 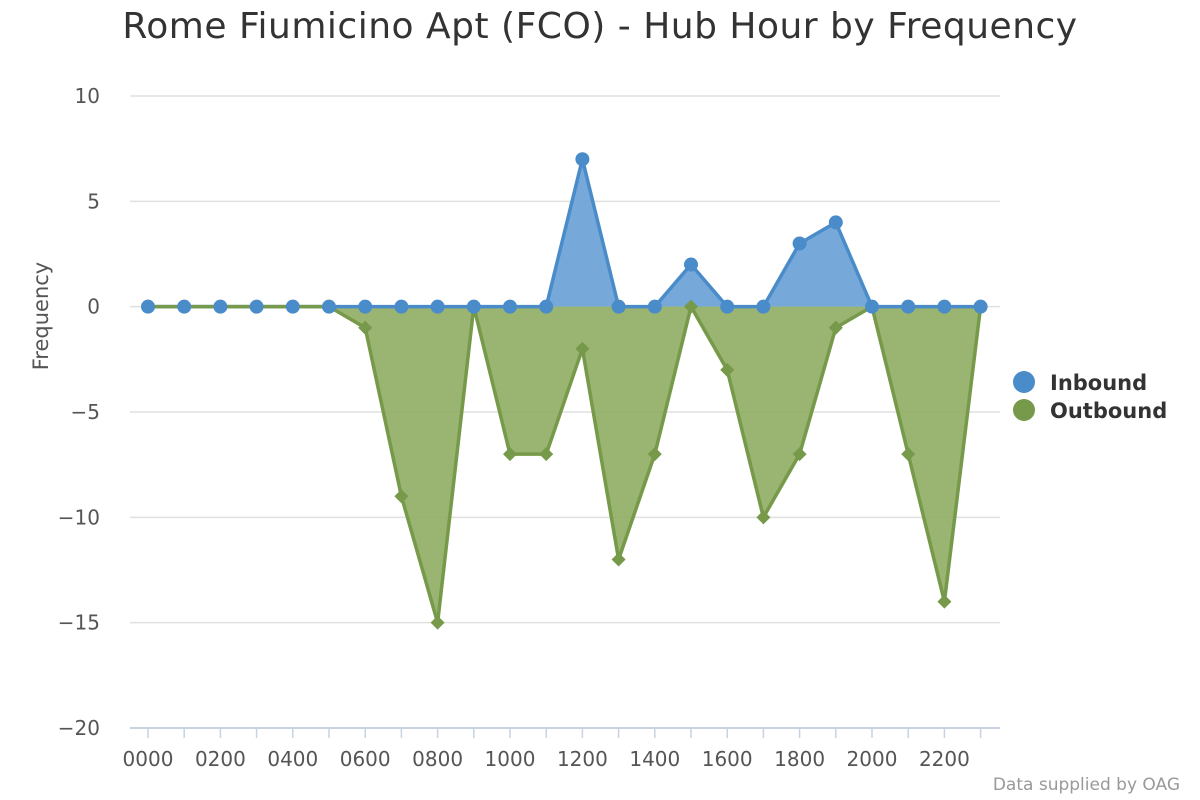 I want to click on legend-inbound-marker, so click(x=1024, y=382).